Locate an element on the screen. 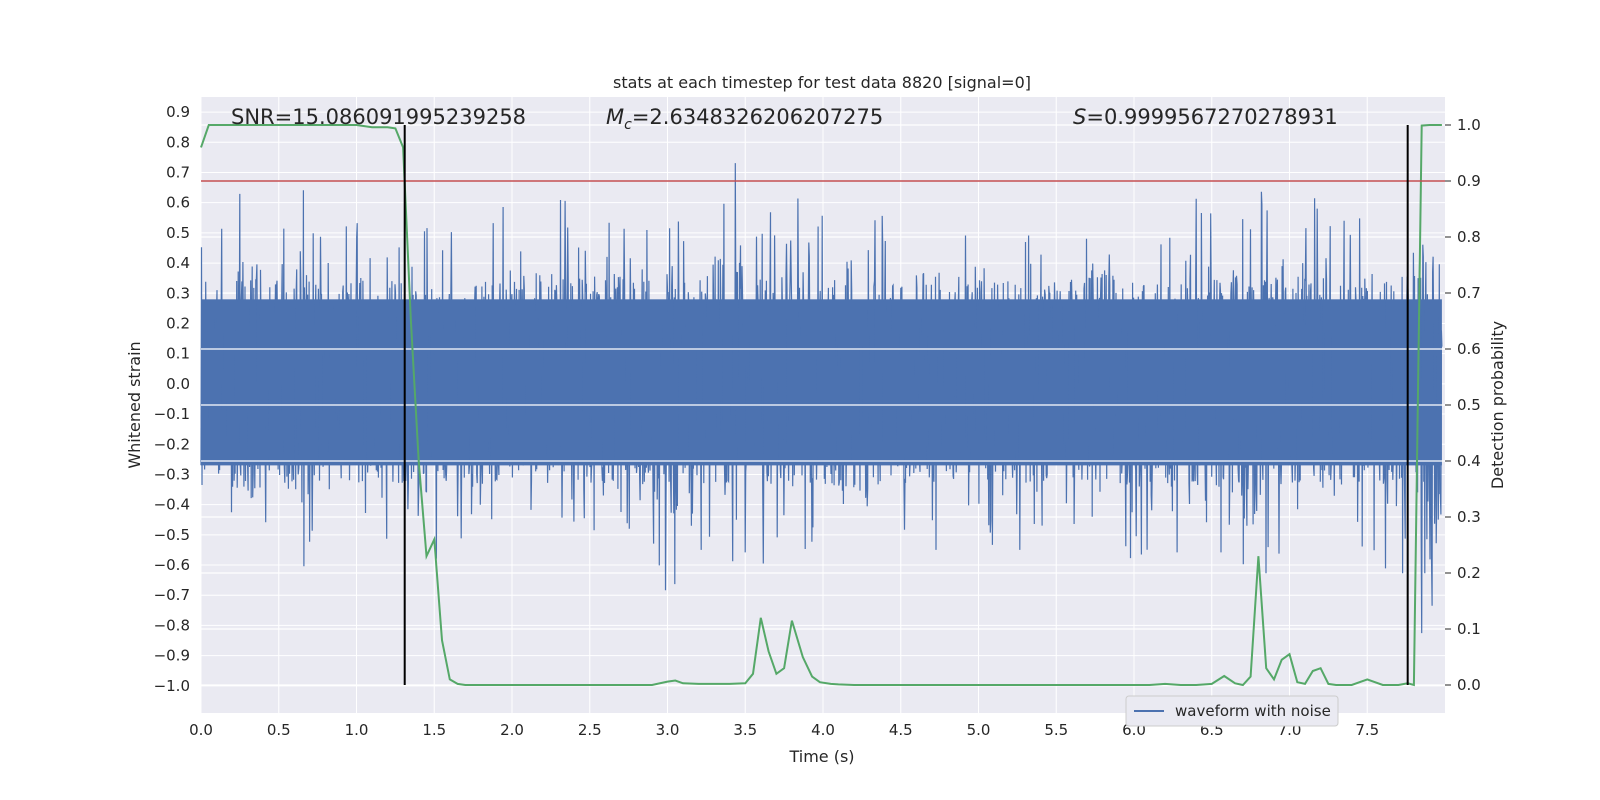  y-left-tick-label: −0.5 is located at coordinates (172, 535).